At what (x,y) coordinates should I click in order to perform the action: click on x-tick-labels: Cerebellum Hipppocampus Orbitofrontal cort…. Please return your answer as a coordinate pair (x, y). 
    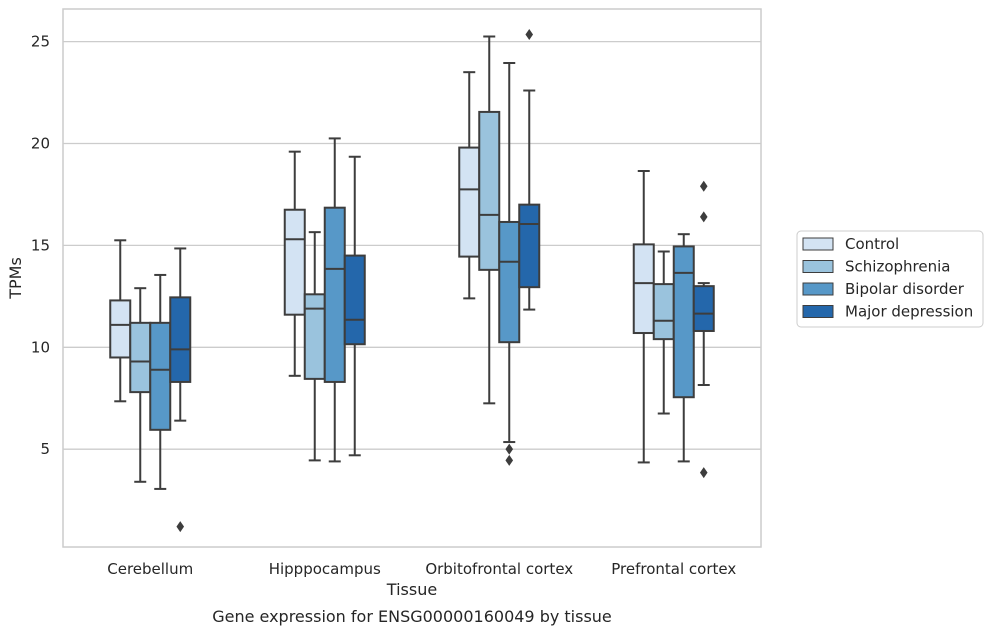
    Looking at the image, I should click on (421, 569).